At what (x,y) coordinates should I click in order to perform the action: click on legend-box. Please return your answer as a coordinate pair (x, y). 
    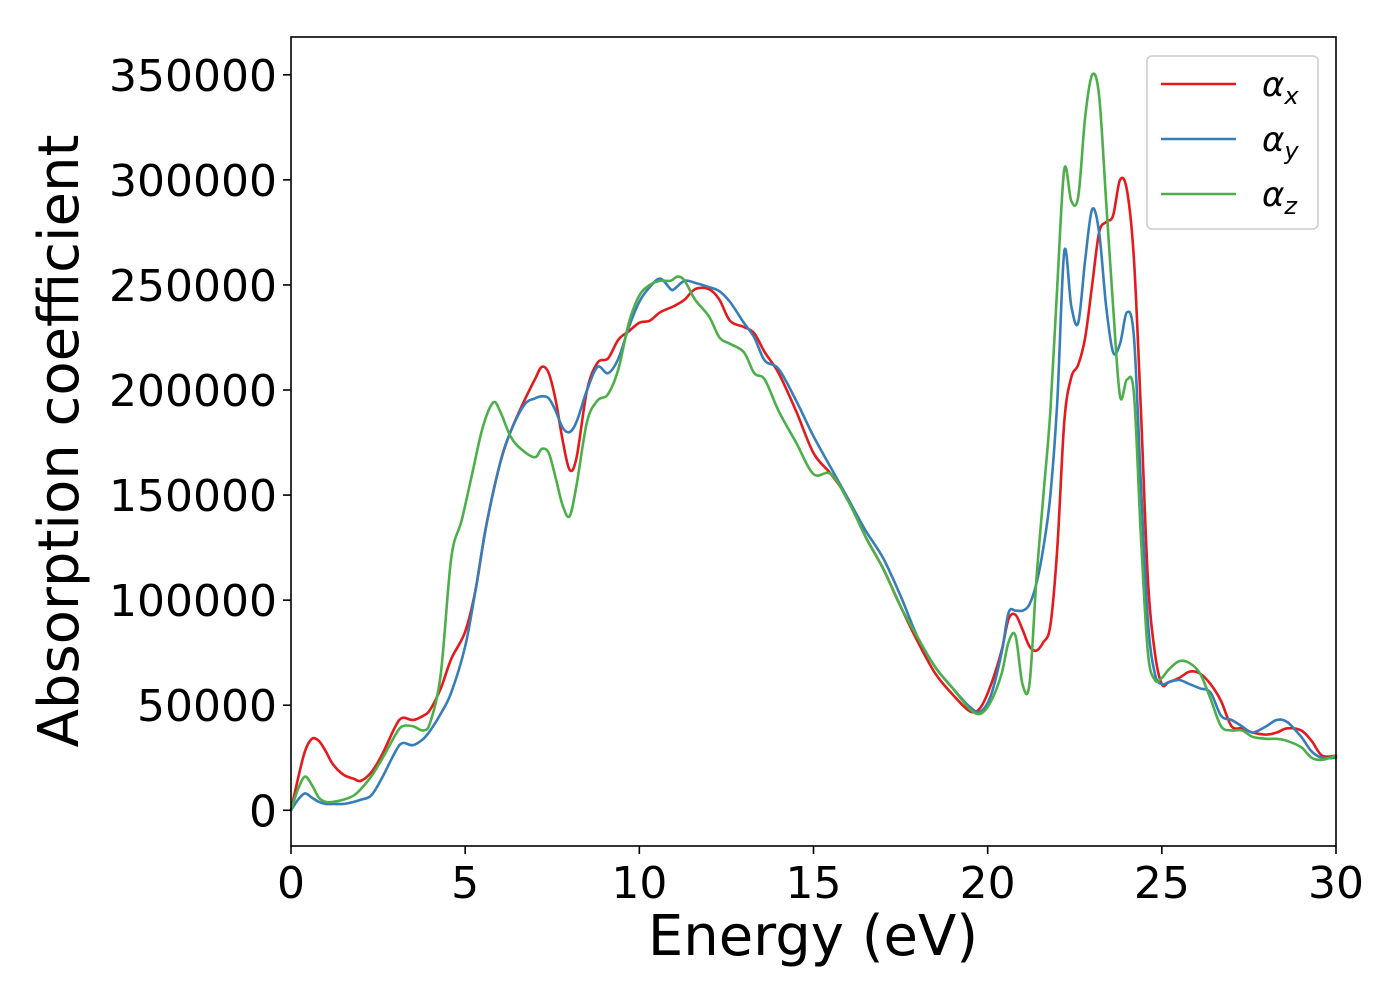
    Looking at the image, I should click on (1232, 142).